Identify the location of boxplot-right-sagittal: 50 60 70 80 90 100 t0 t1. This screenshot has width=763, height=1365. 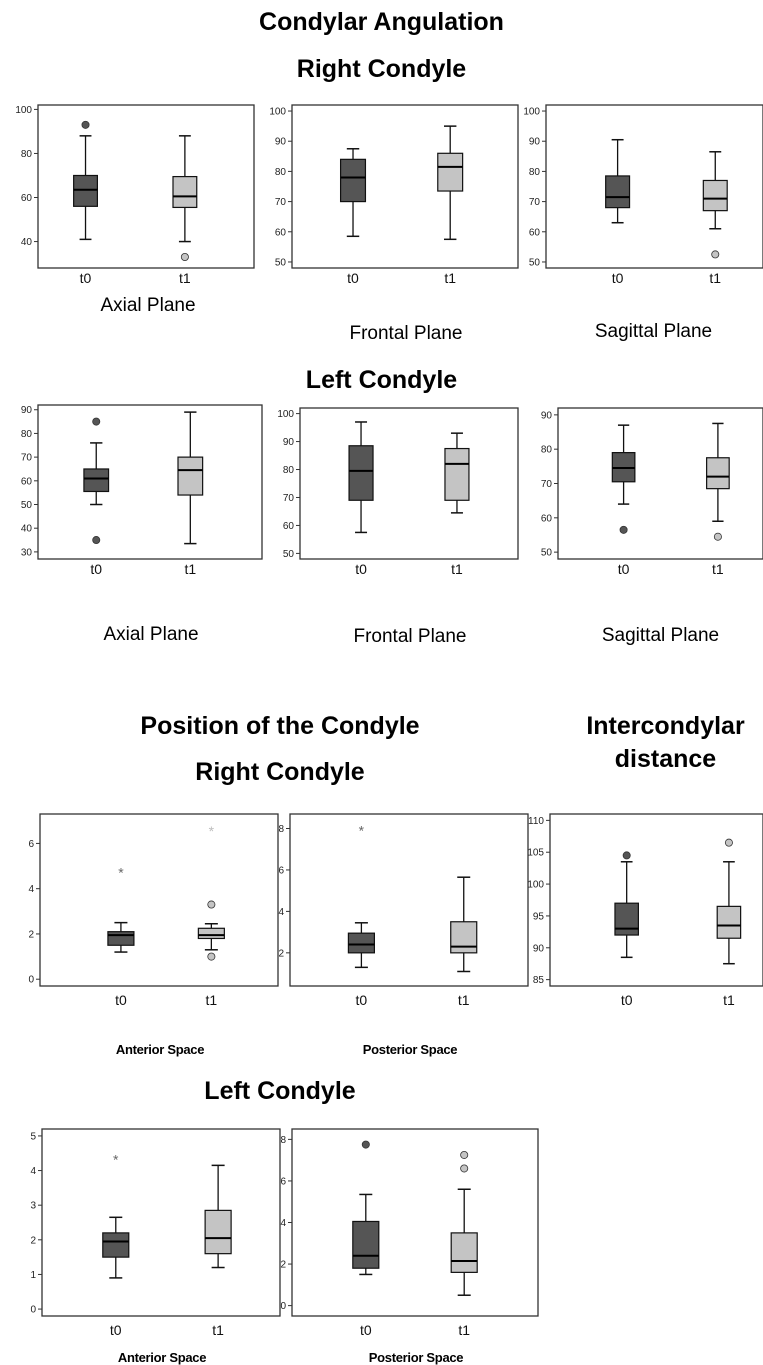
(643, 195).